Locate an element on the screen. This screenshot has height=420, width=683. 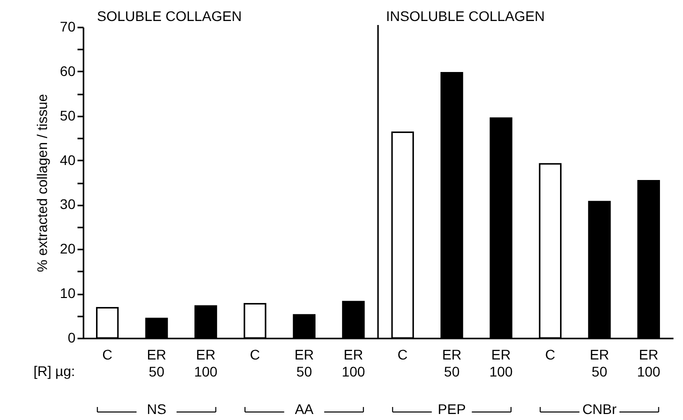
text: INSOLUBLE COLLAGEN is located at coordinates (465, 16).